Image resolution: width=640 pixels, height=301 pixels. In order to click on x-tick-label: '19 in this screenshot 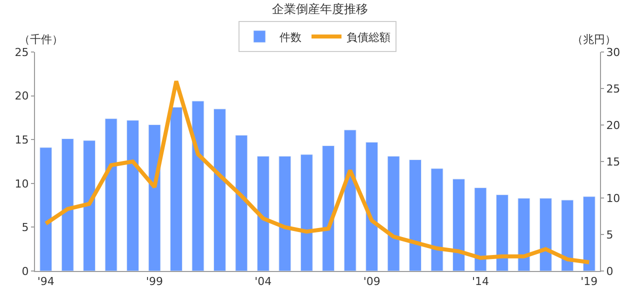, I will do `click(589, 281)`.